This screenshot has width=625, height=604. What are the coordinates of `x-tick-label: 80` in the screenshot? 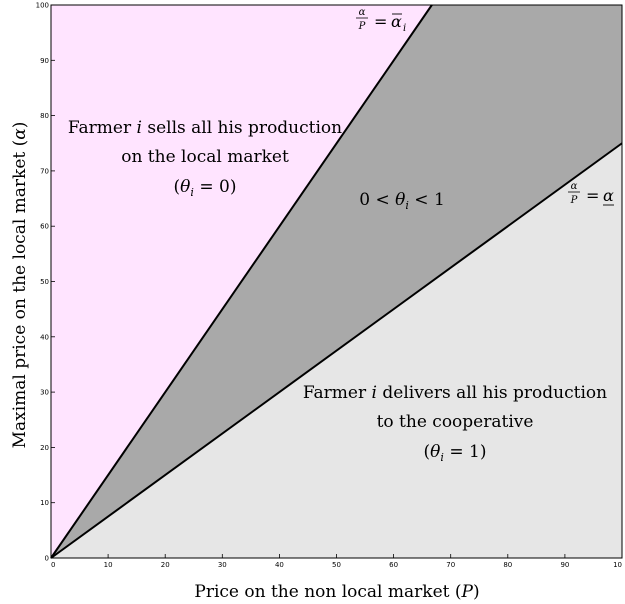 It's located at (507, 565).